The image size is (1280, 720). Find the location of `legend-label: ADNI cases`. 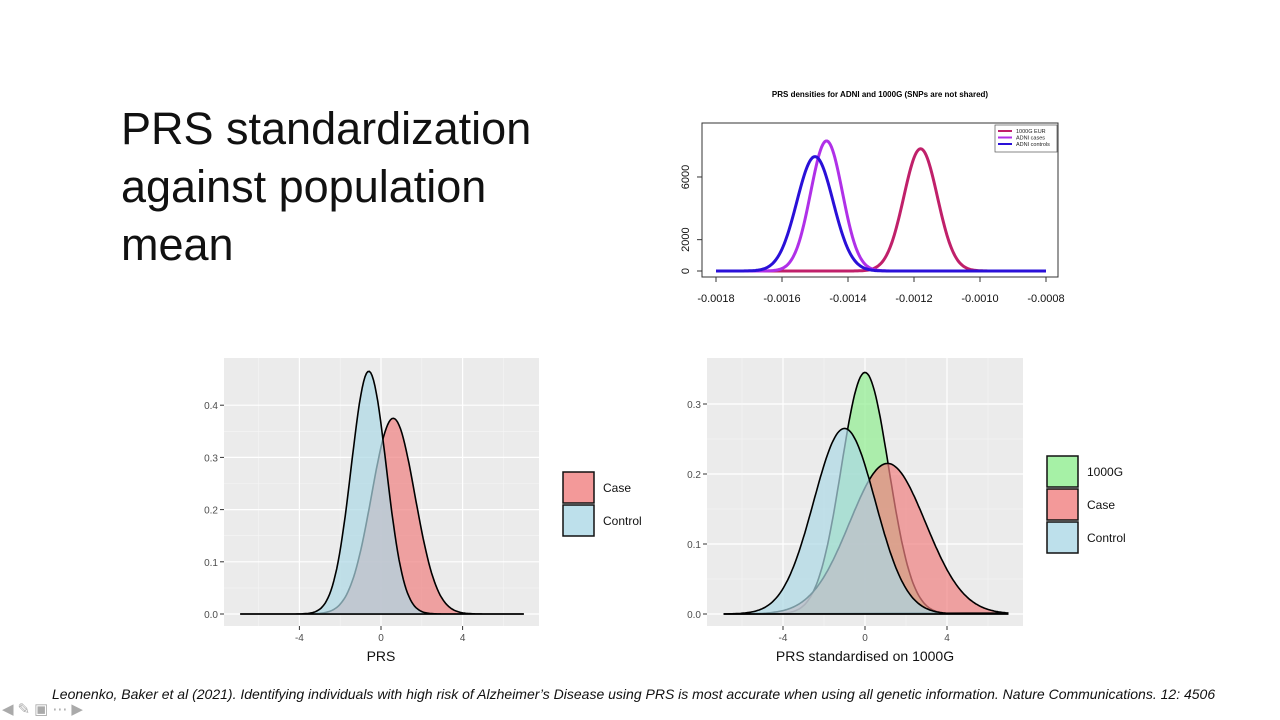

legend-label: ADNI cases is located at coordinates (1030, 139).